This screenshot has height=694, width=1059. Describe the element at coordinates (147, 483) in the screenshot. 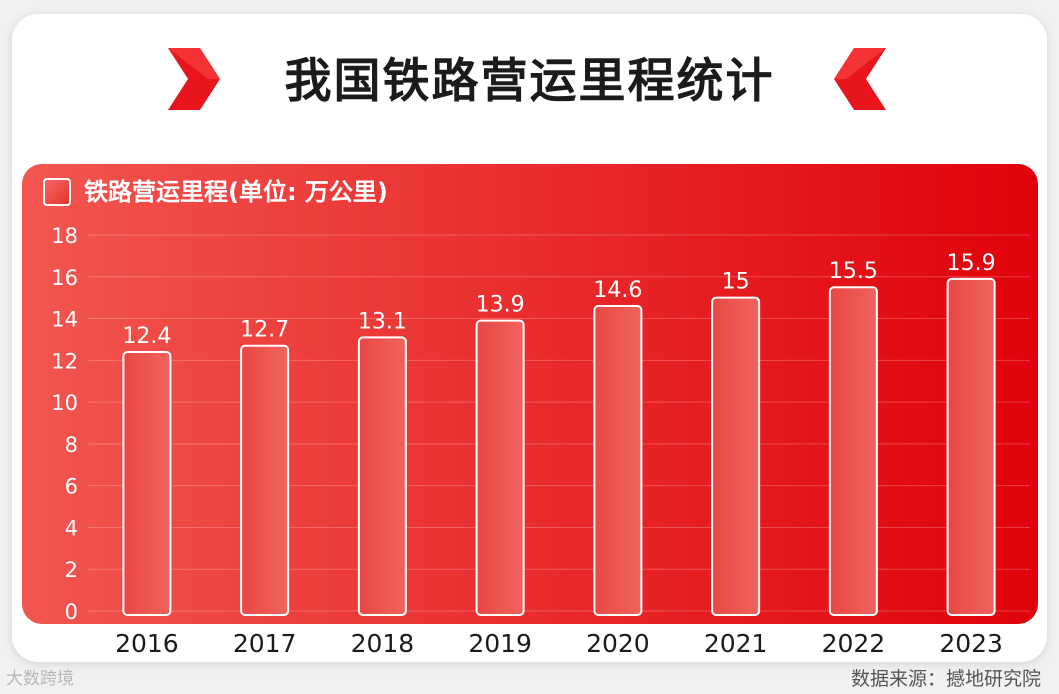

I see `bar-2016` at that location.